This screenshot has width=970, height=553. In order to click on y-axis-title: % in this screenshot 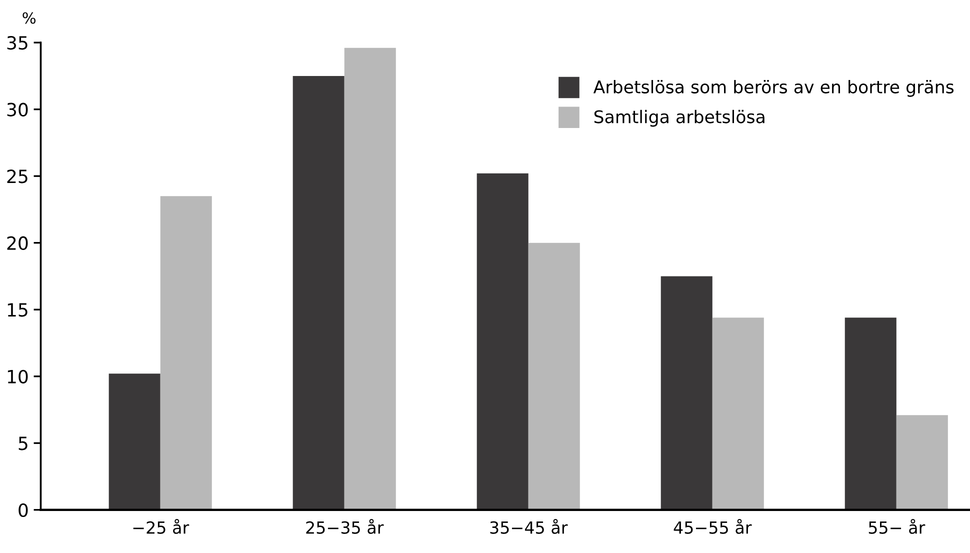, I will do `click(29, 18)`.